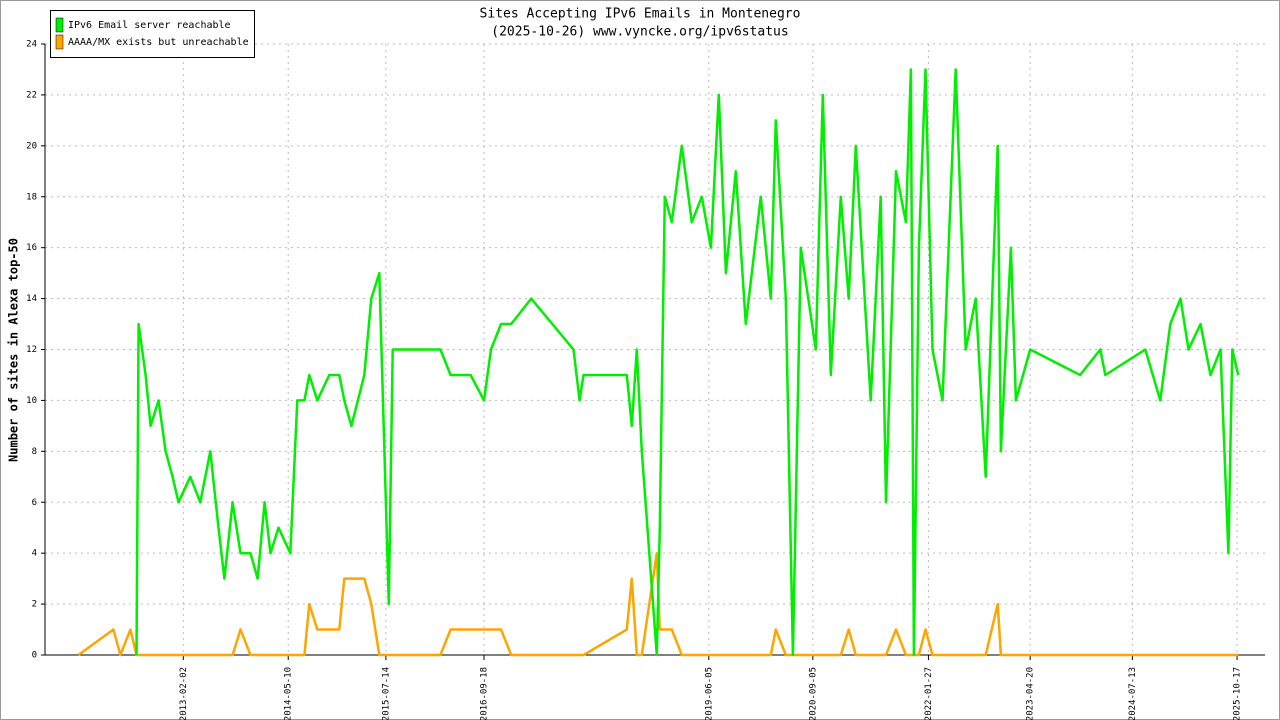 The height and width of the screenshot is (720, 1280). Describe the element at coordinates (31, 299) in the screenshot. I see `y-tick-label: 14` at that location.